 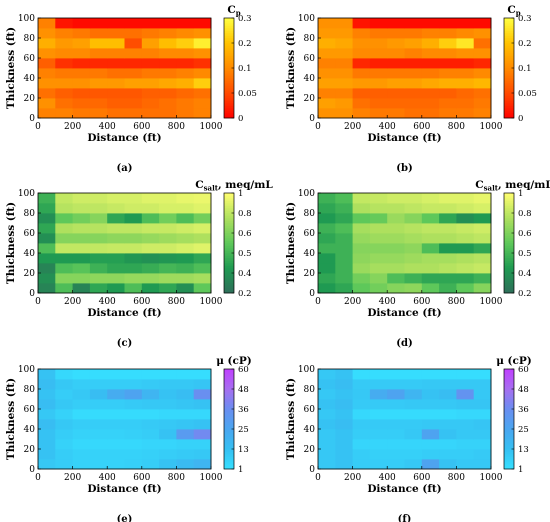 What do you see at coordinates (387, 478) in the screenshot?
I see `x-tick-label: 400` at bounding box center [387, 478].